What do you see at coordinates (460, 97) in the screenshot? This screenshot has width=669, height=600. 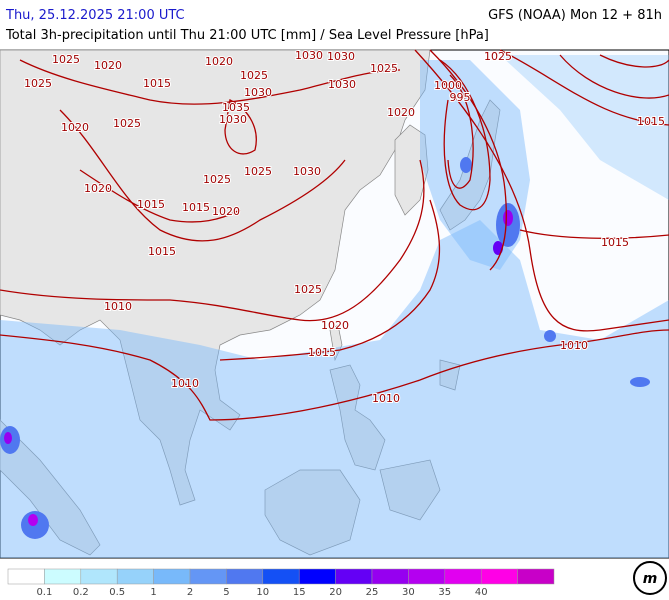 I see `isobar-label: 995` at bounding box center [460, 97].